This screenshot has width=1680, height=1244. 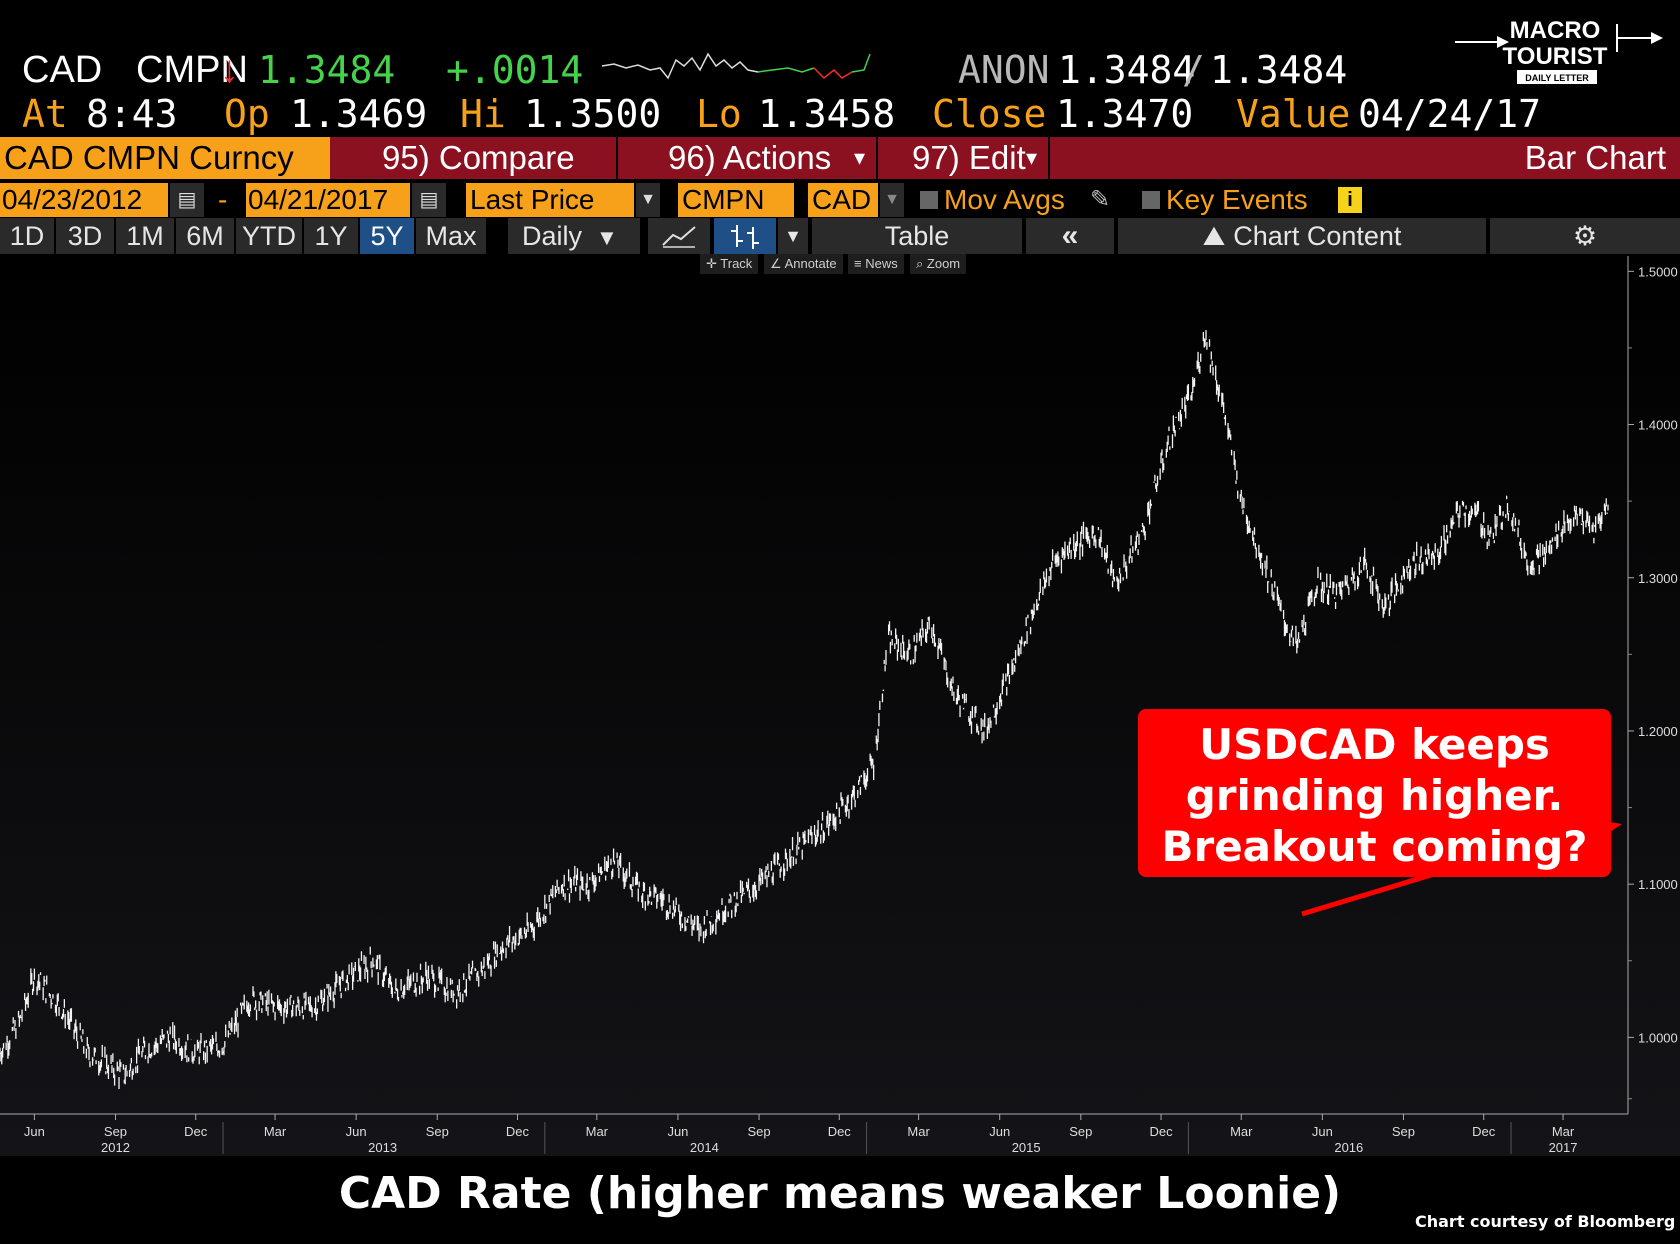 What do you see at coordinates (229, 70) in the screenshot?
I see `down-arrow-icon: ↓` at bounding box center [229, 70].